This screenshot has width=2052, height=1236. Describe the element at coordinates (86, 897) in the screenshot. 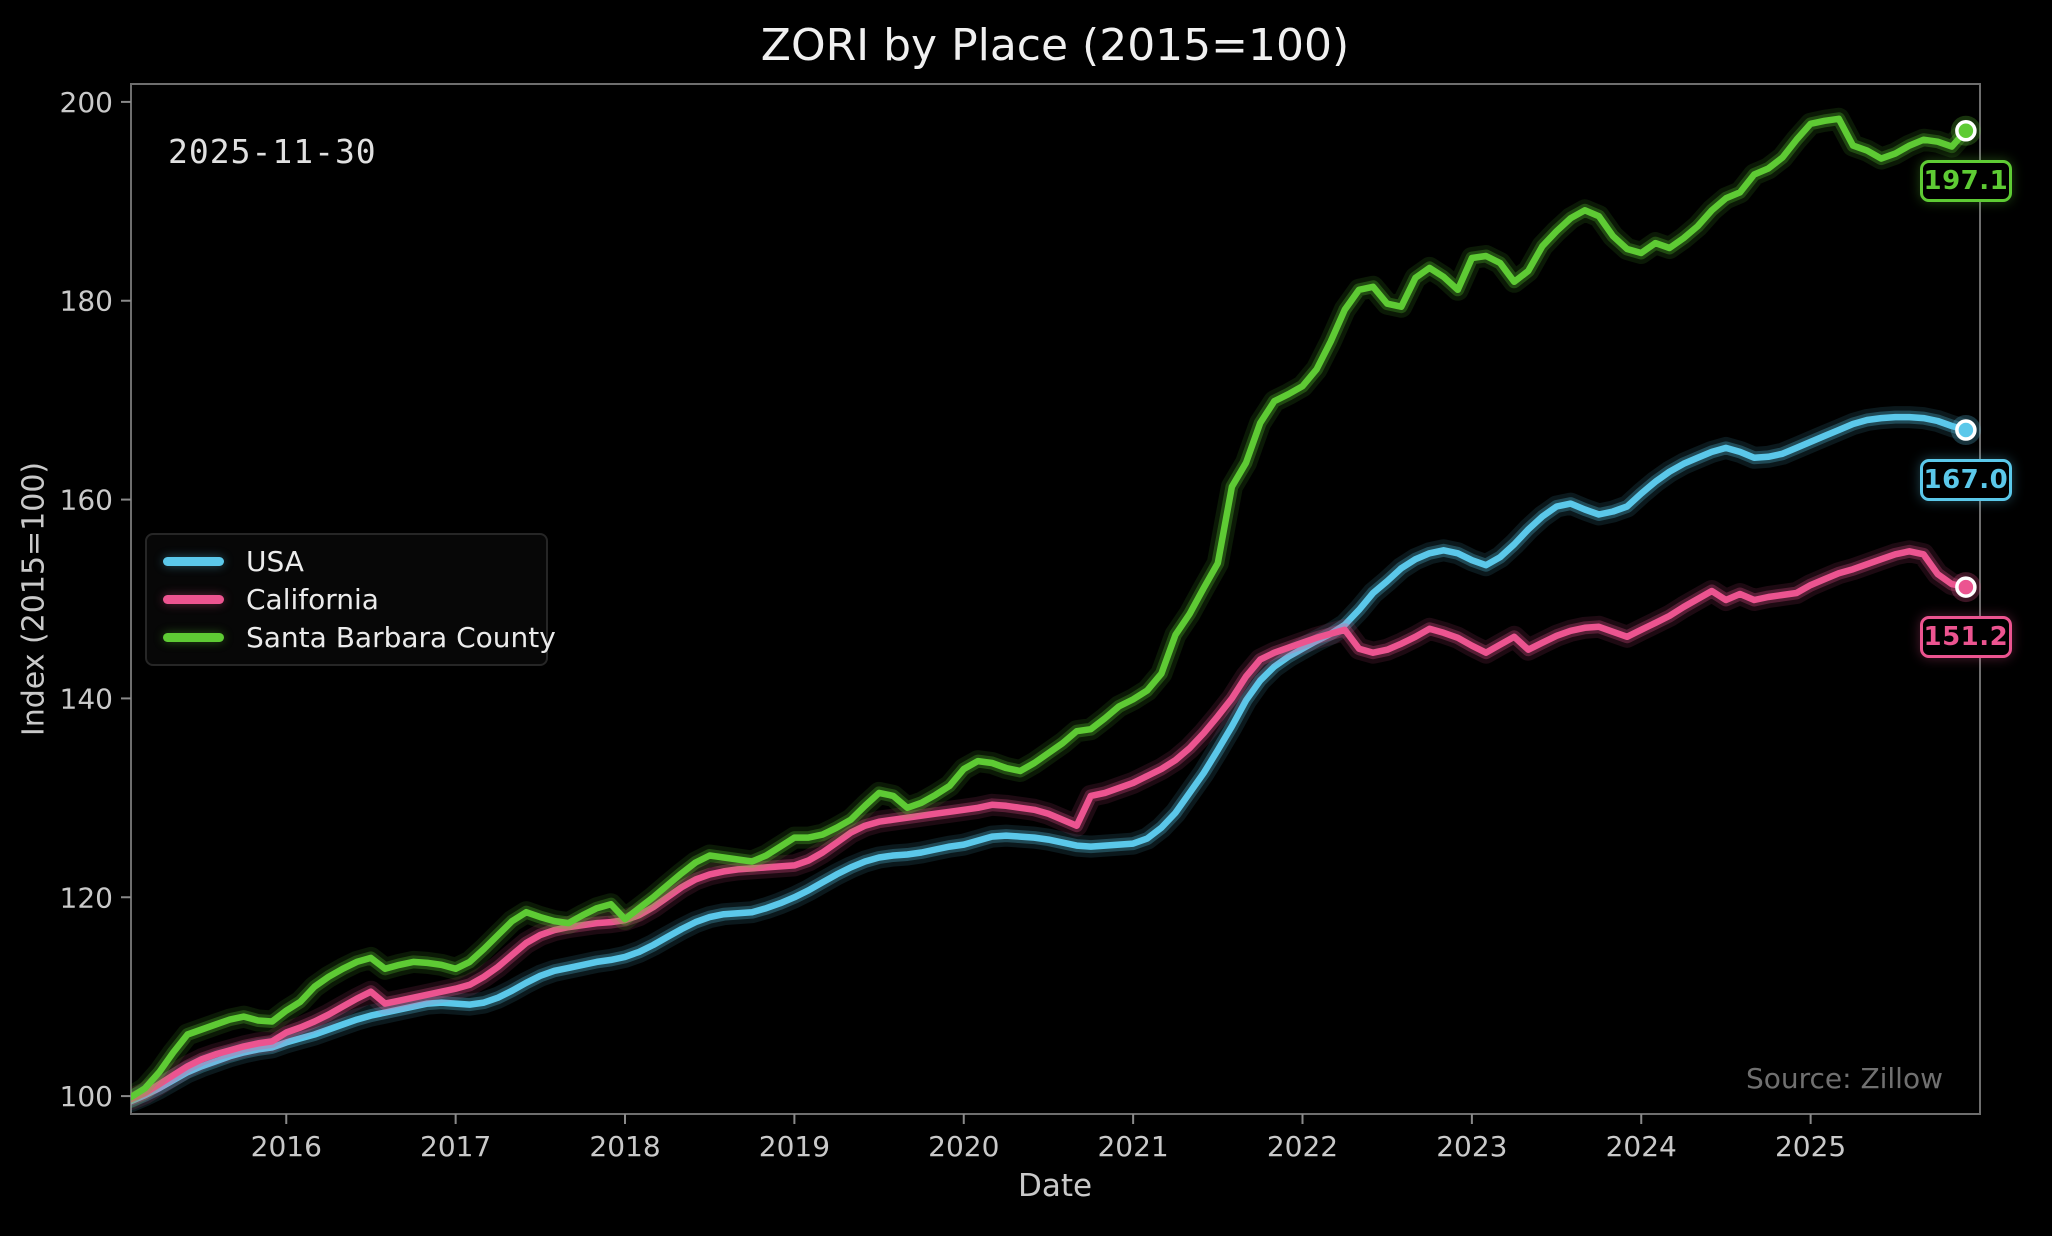

I see `y-tick-label: 120` at that location.